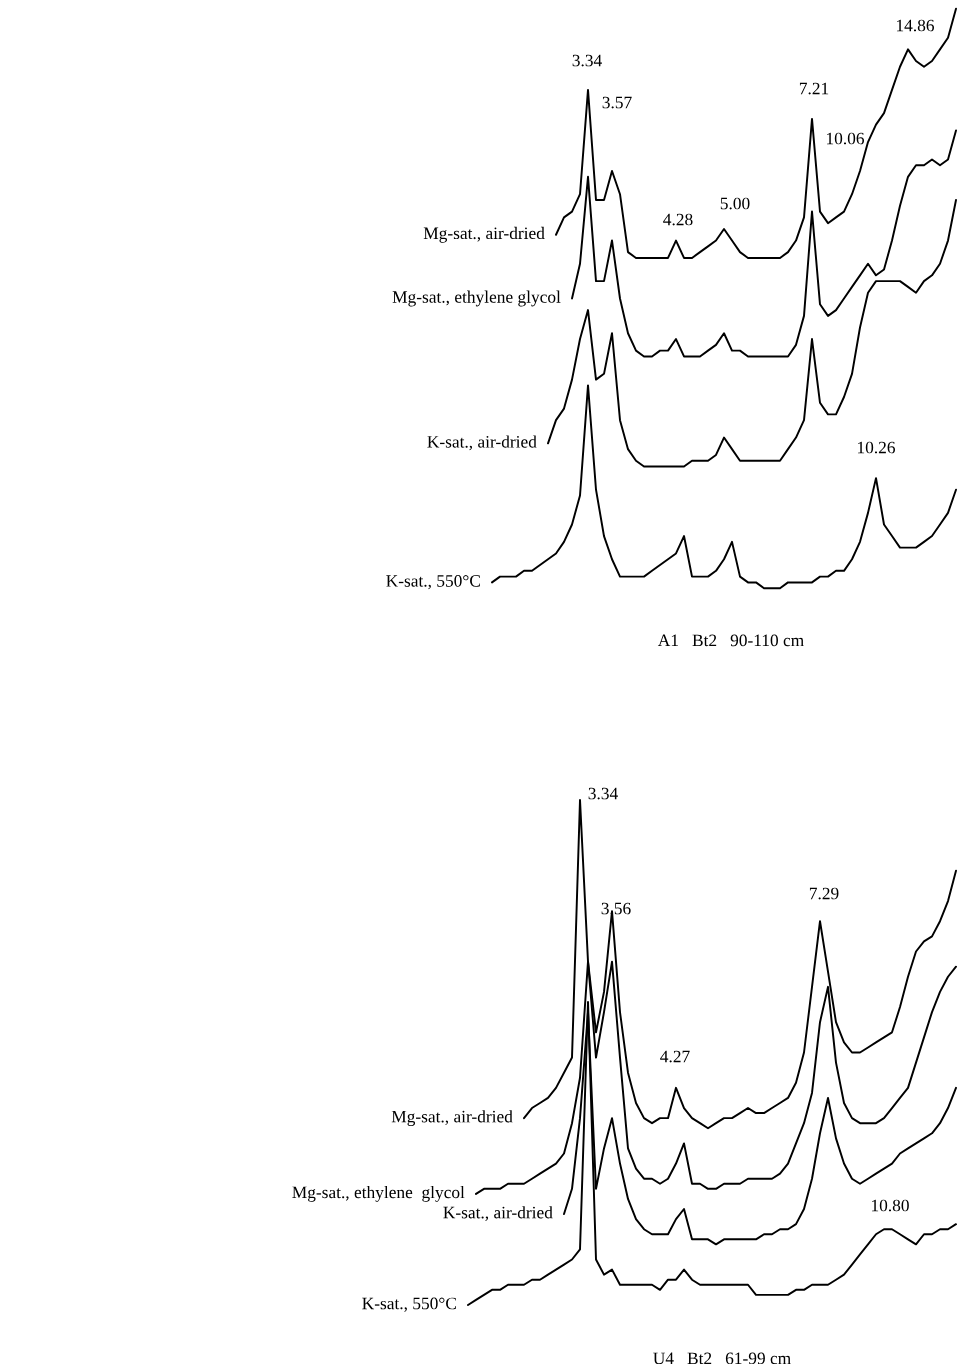 This screenshot has height=1364, width=961. What do you see at coordinates (730, 640) in the screenshot?
I see `x-axis-title: A1 Bt2 90-110 cm` at bounding box center [730, 640].